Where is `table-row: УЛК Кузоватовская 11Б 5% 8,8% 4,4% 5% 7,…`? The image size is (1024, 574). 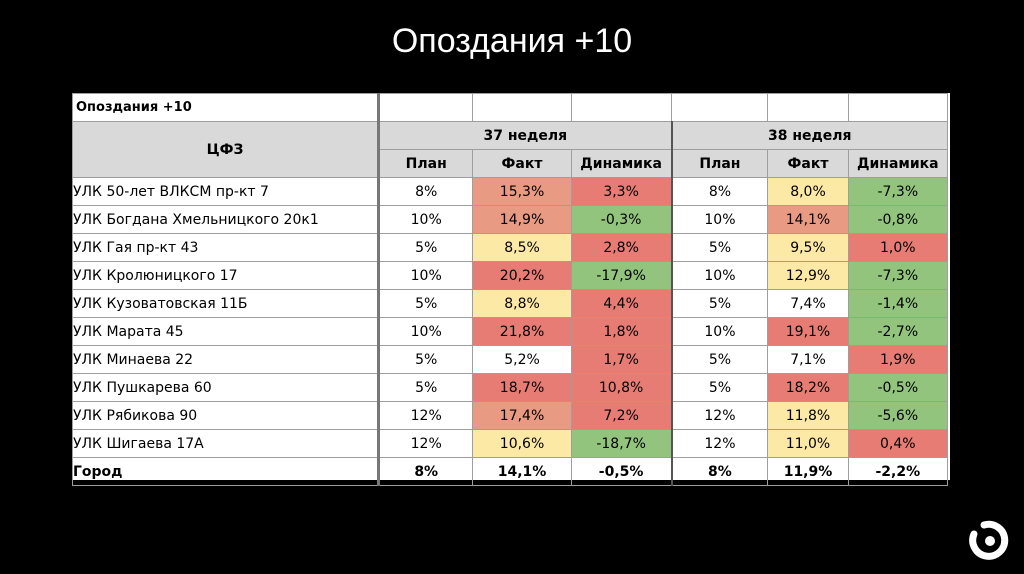 table-row: УЛК Кузоватовская 11Б 5% 8,8% 4,4% 5% 7,… is located at coordinates (510, 303).